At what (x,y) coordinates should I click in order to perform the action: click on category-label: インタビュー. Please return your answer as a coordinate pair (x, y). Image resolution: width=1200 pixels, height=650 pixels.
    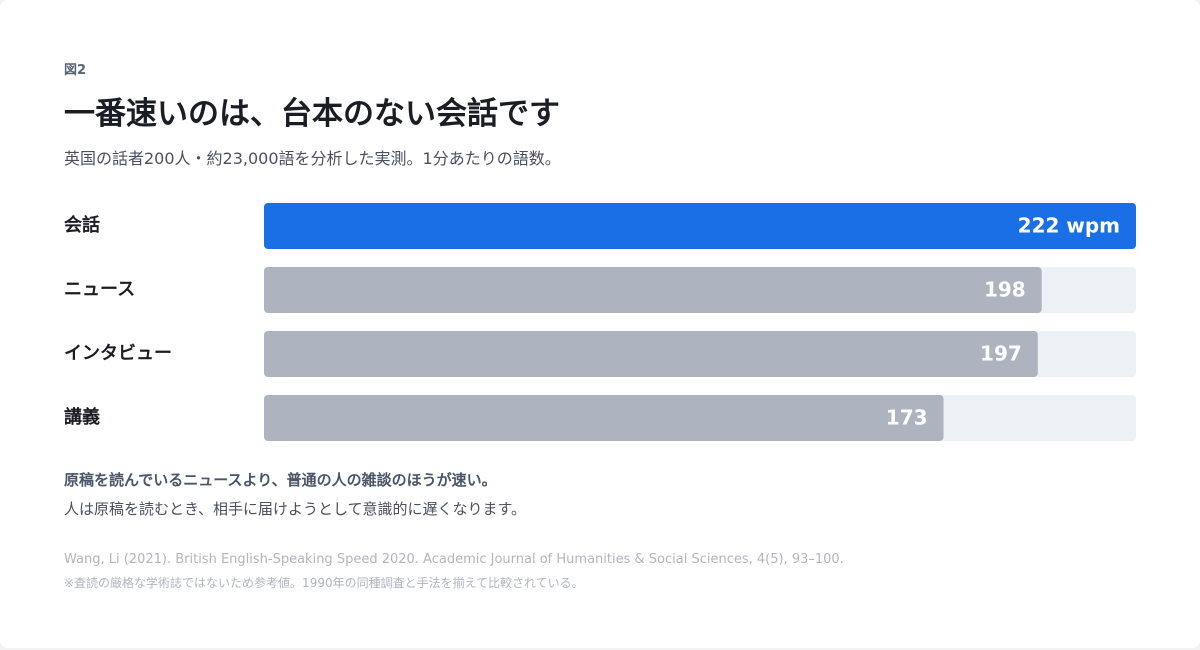
    Looking at the image, I should click on (118, 353).